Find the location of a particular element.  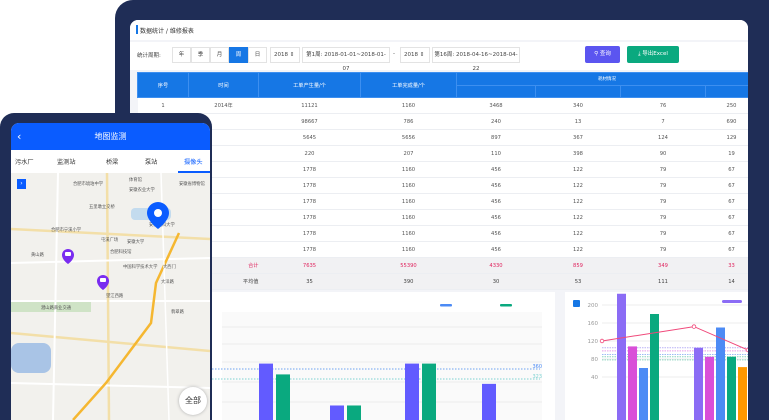

period-label: 统计周期: is located at coordinates (149, 56).